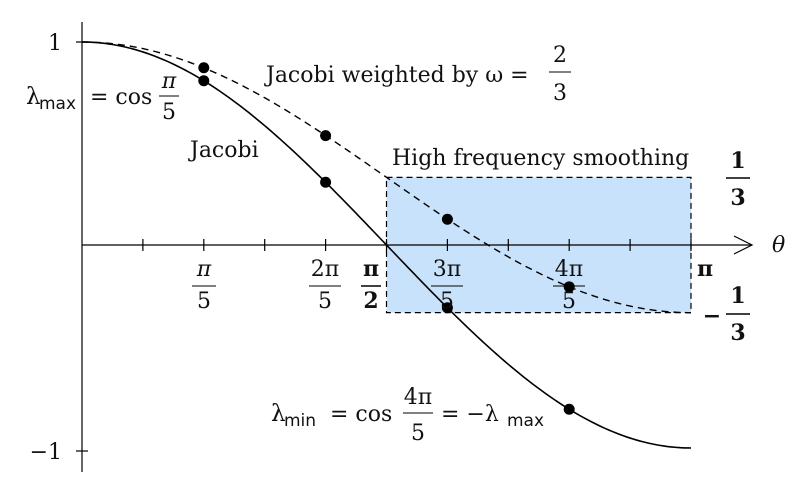 The image size is (796, 490). Describe the element at coordinates (569, 269) in the screenshot. I see `x-label-4pi5-num: 4π` at that location.